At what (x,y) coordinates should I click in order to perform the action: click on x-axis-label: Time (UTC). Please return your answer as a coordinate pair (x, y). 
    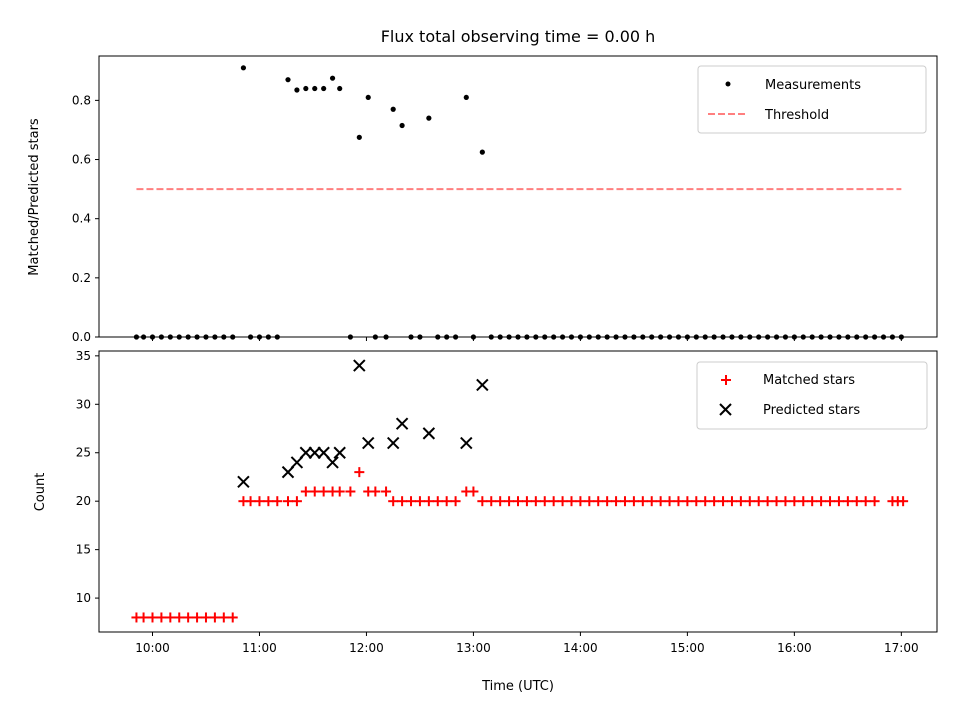
    Looking at the image, I should click on (517, 686).